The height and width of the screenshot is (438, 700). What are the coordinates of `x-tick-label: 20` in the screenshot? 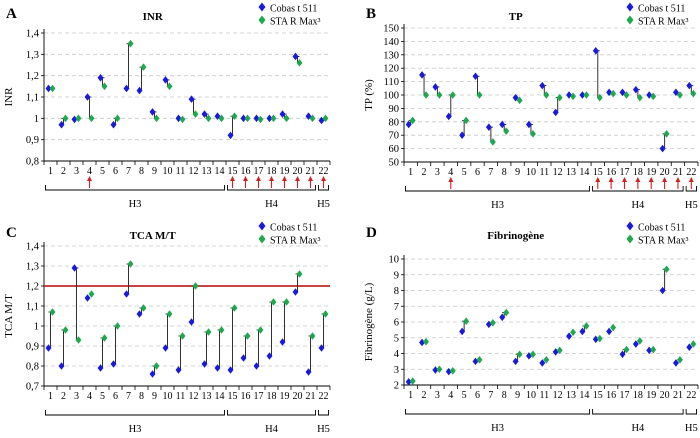 It's located at (665, 172).